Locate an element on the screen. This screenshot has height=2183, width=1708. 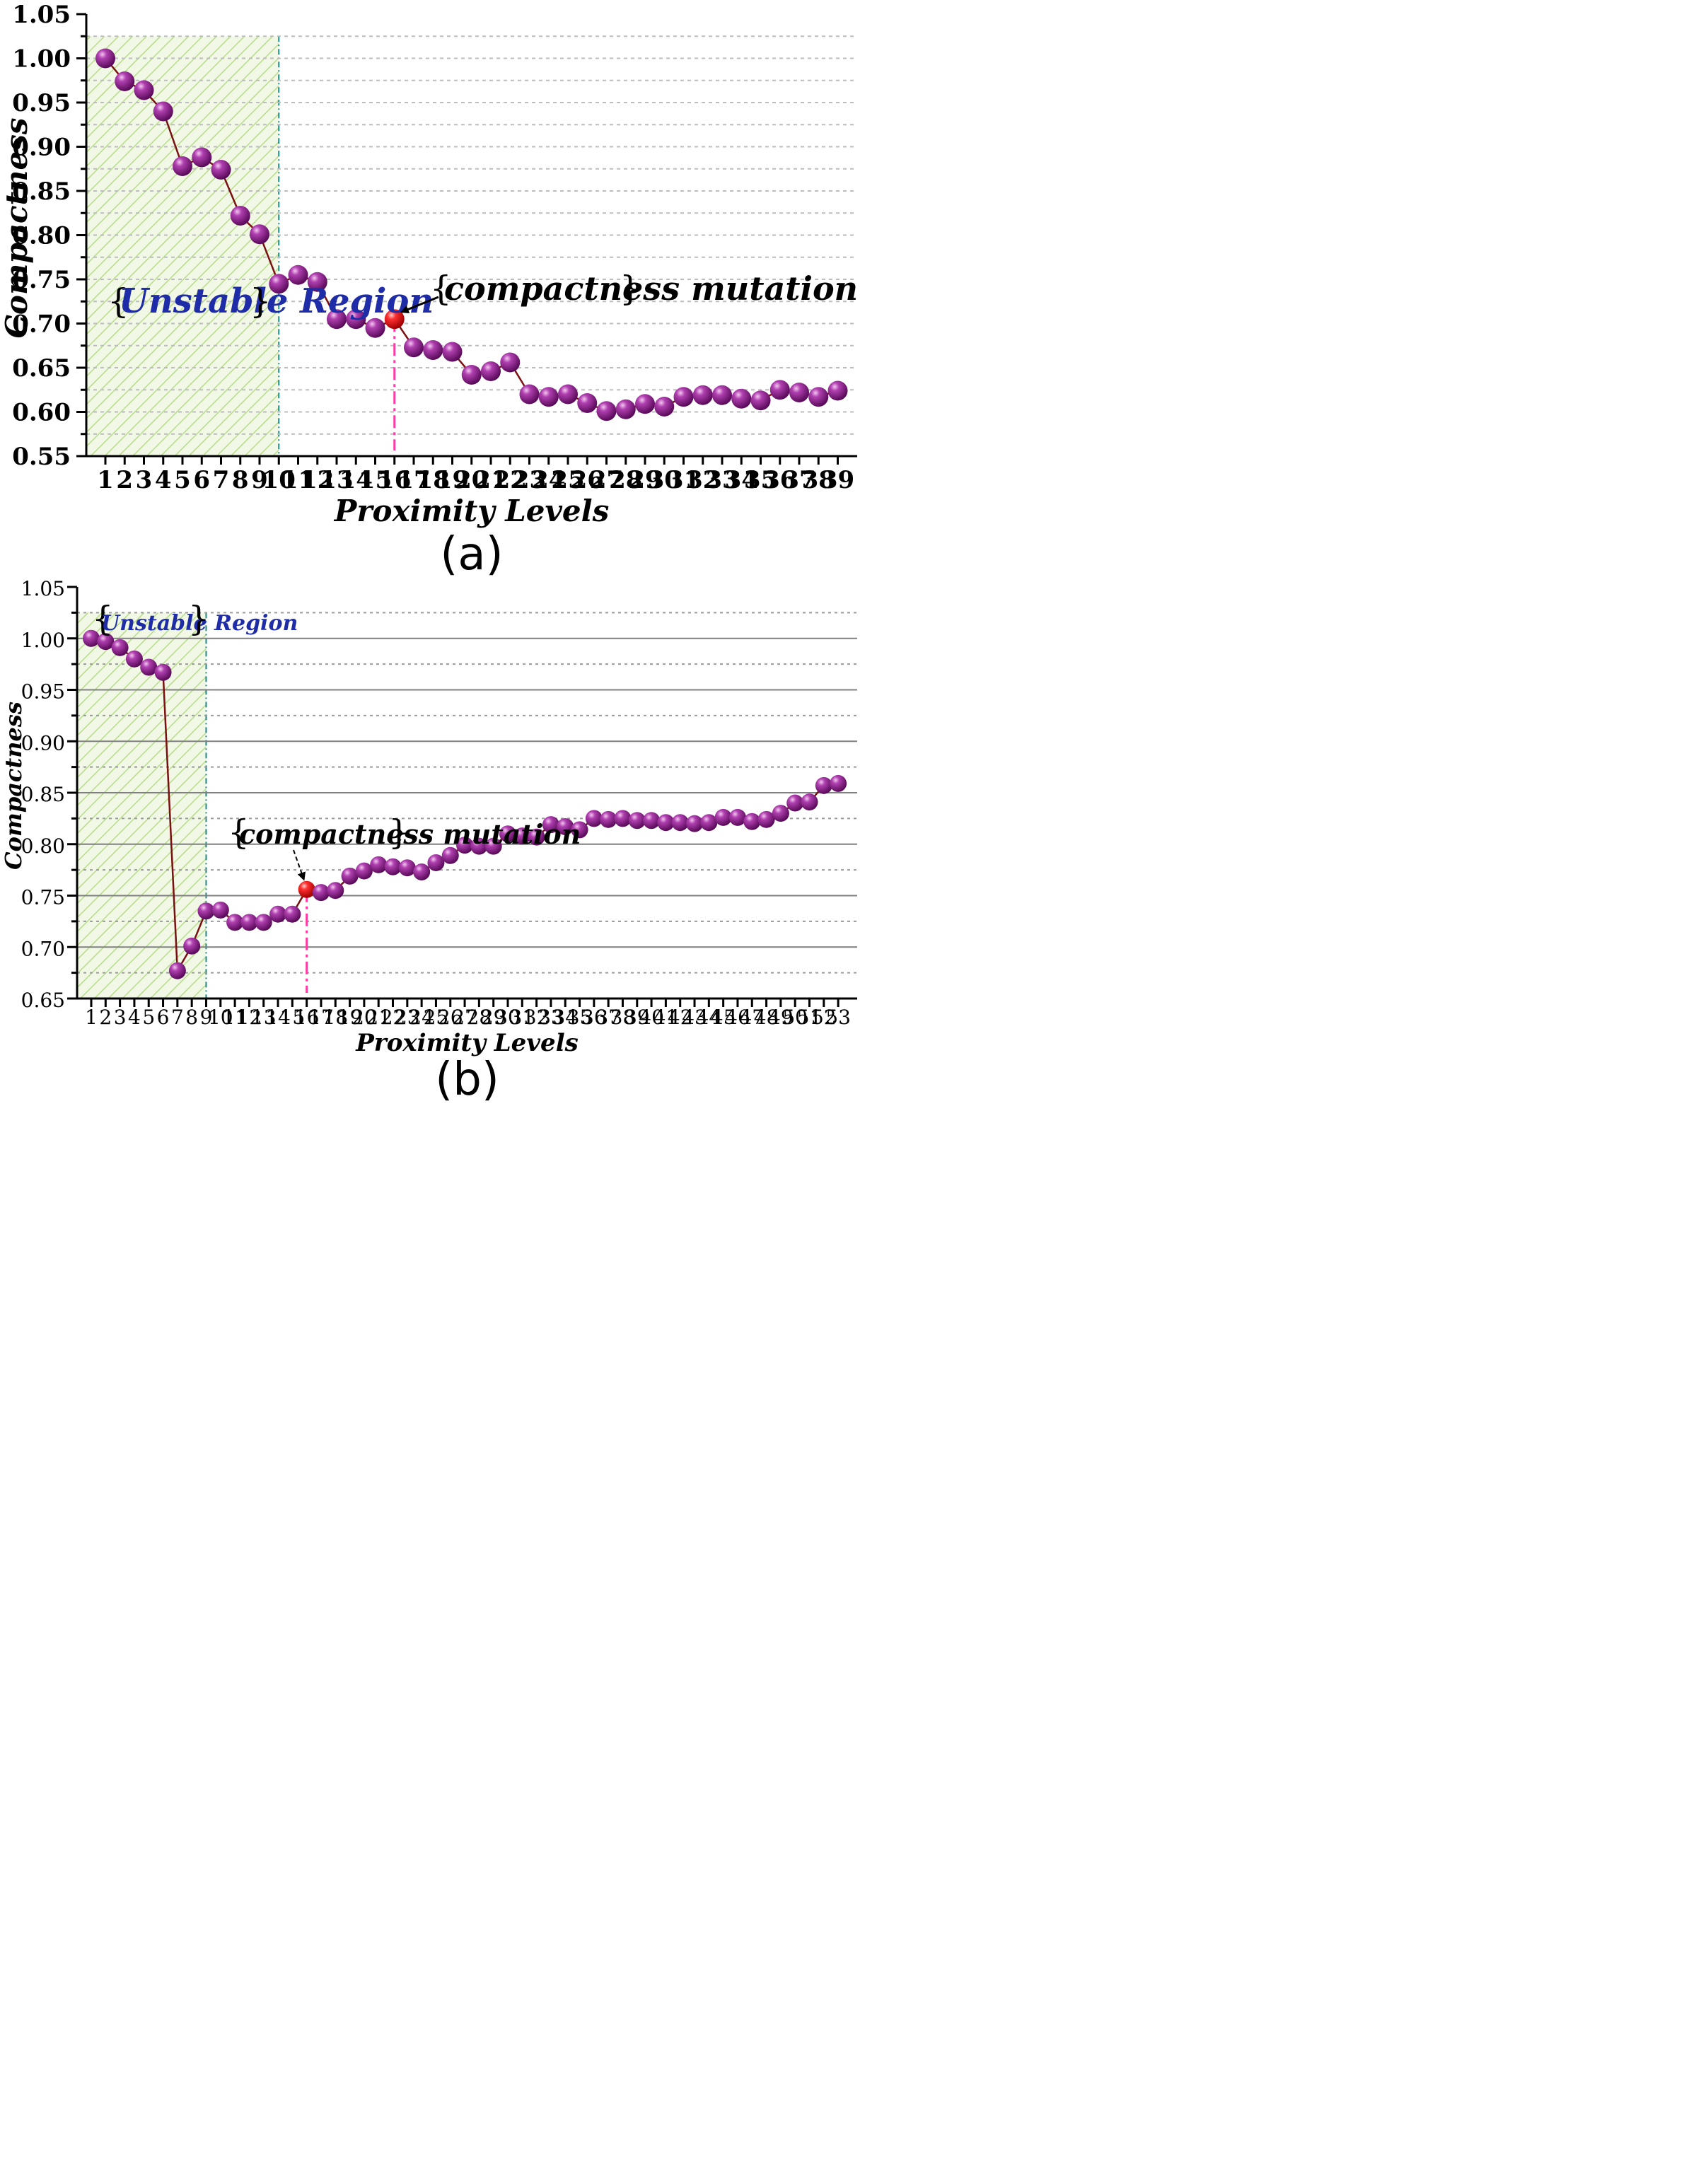
region-brace-left: { is located at coordinates (118, 301).